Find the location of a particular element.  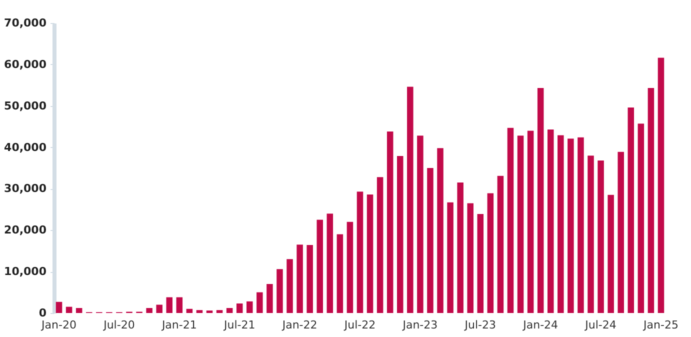

x-tick-label: Jul-22 is located at coordinates (359, 325).